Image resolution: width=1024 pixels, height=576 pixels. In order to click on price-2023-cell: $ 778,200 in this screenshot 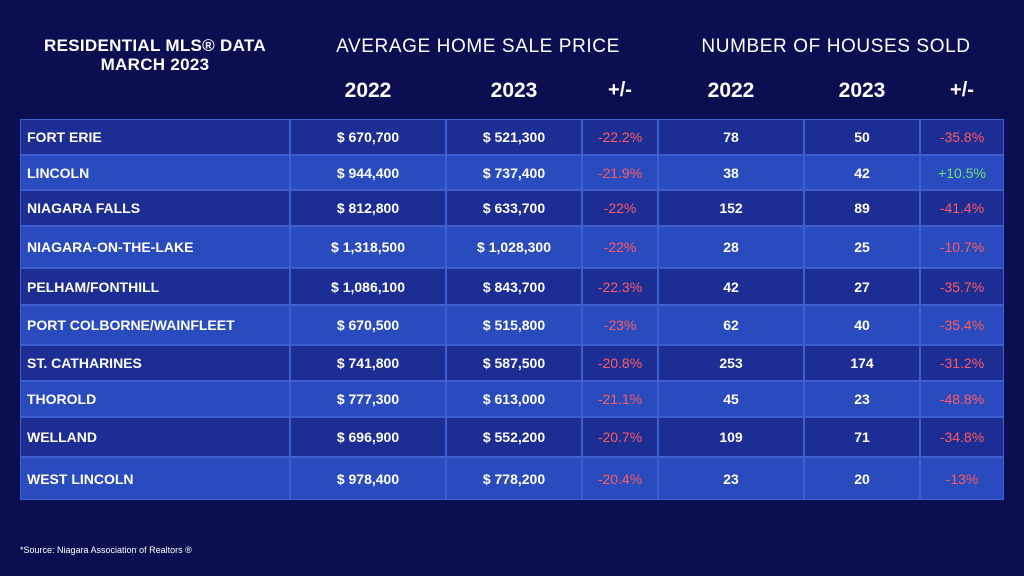, I will do `click(514, 478)`.